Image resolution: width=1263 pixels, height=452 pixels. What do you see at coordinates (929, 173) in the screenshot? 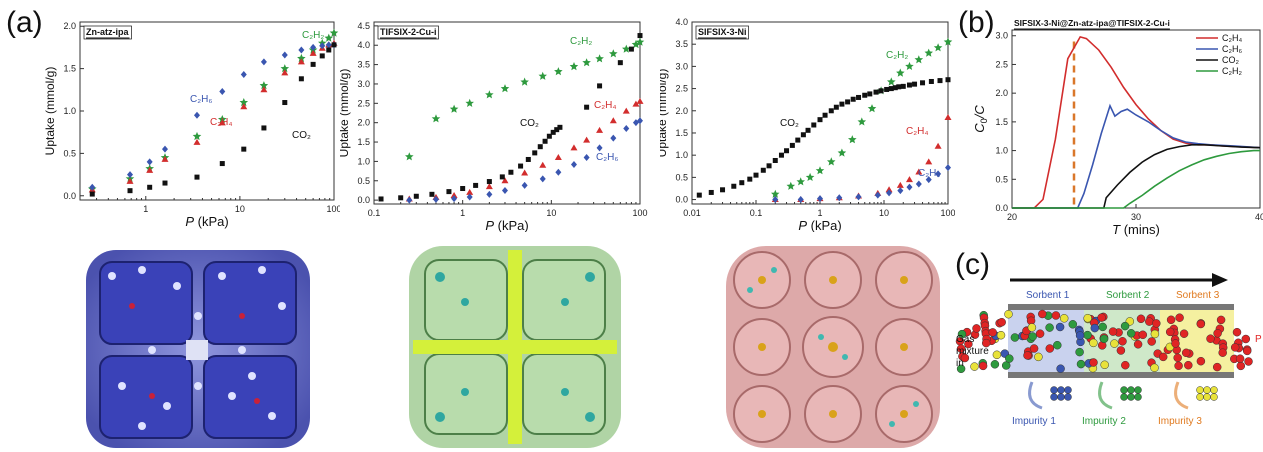
I see `series-label-c2h6: C₂H₆` at bounding box center [929, 173].